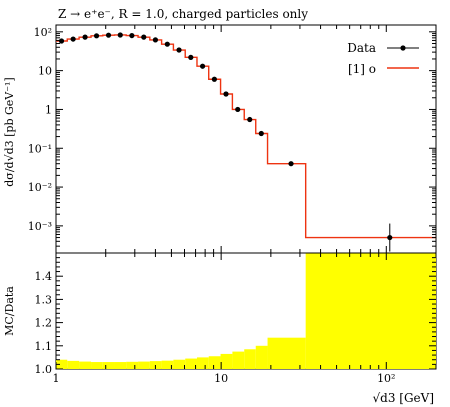  I want to click on main-y-axis-label: dσ/d√d3 [pb GeV⁻¹], so click(9, 131).